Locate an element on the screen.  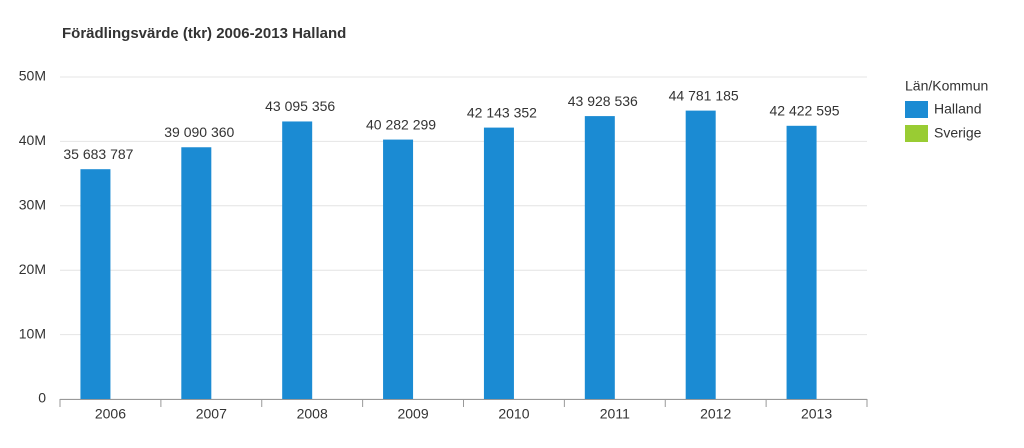
value-label: 39 090 360 is located at coordinates (199, 132).